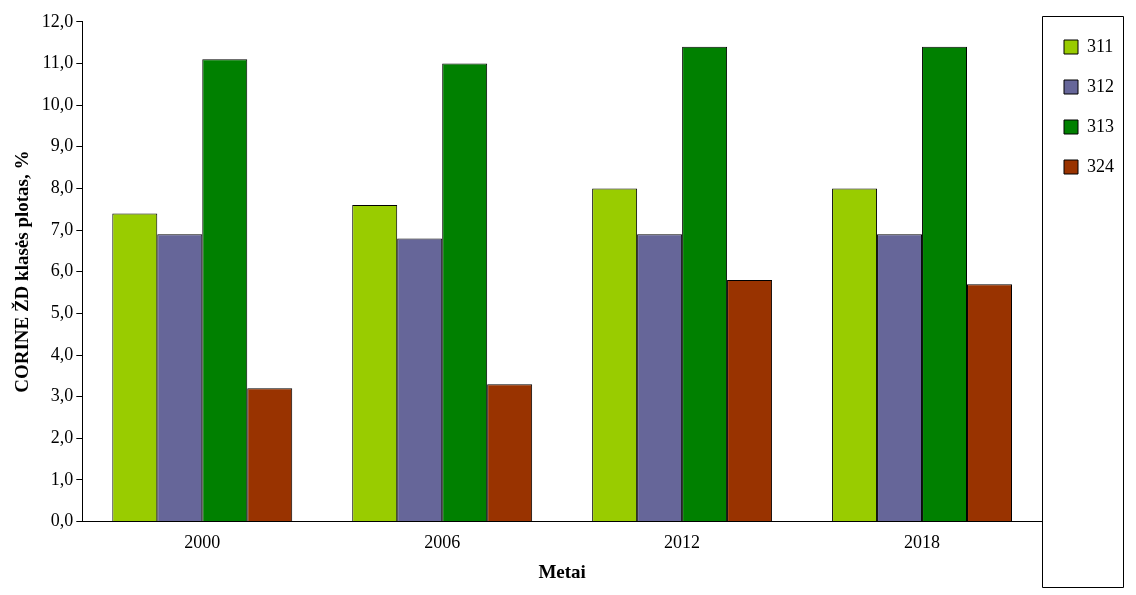 This screenshot has height=595, width=1136. Describe the element at coordinates (562, 571) in the screenshot. I see `x-axis-title: Metai` at that location.